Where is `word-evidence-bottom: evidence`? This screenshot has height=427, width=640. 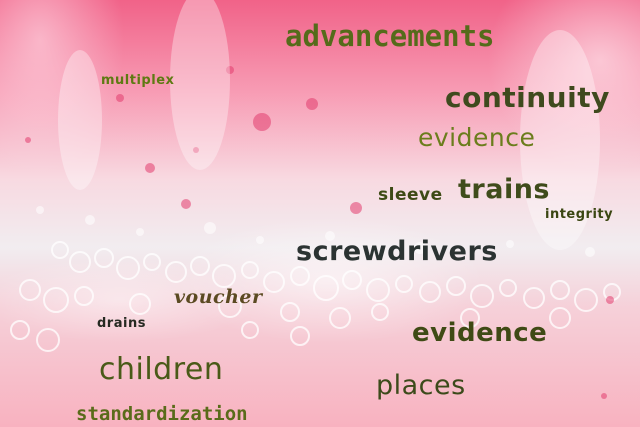 word-evidence-bottom: evidence is located at coordinates (480, 333).